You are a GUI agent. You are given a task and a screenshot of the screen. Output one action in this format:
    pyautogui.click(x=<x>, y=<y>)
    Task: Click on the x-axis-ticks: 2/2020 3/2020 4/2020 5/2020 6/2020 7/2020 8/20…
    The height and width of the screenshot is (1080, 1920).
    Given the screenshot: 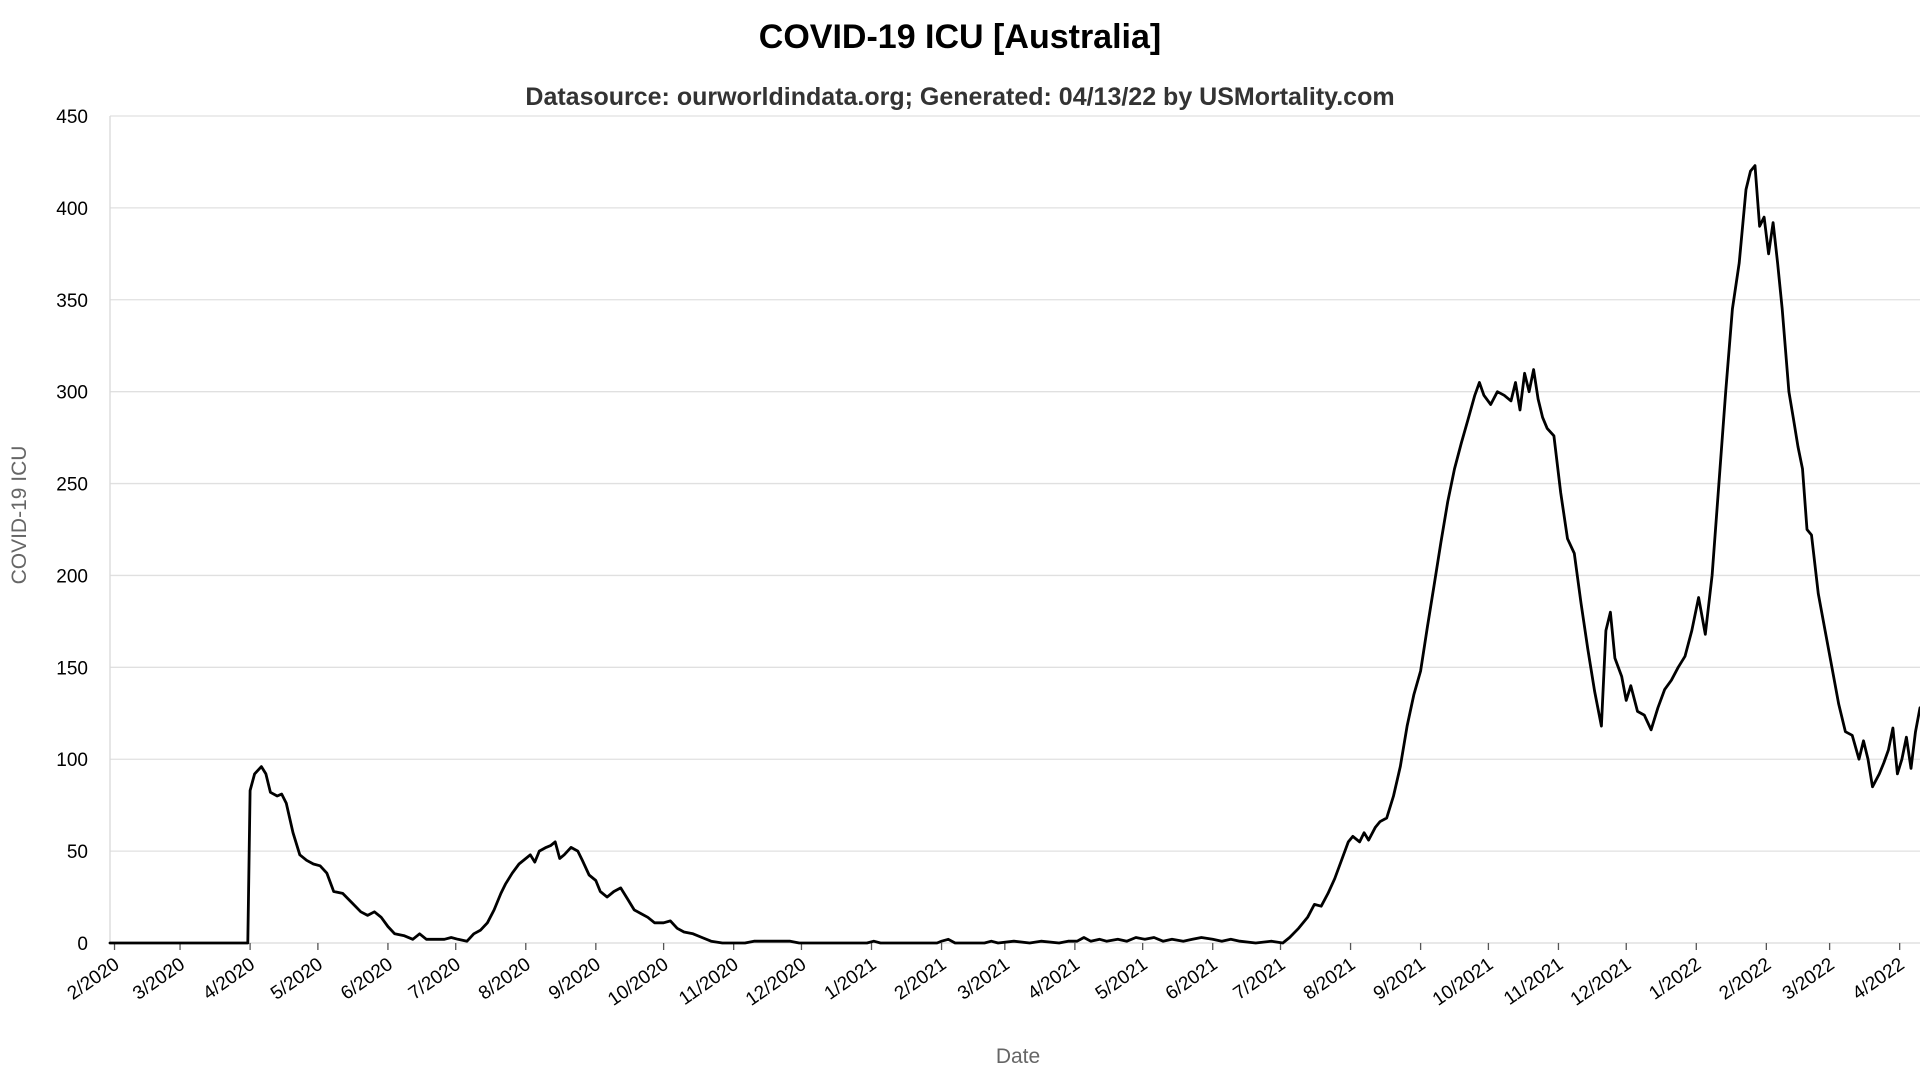 What is the action you would take?
    pyautogui.click(x=986, y=976)
    